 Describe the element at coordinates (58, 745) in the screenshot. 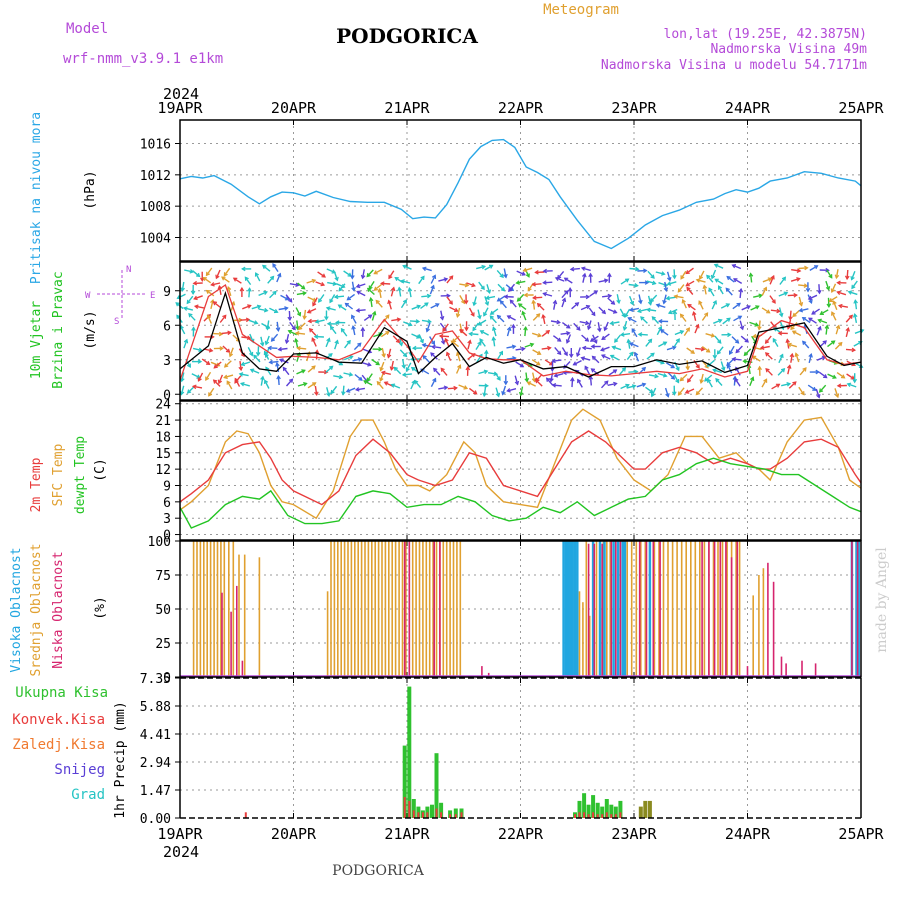

I see `precip-legend-item: Zaledj.Kisa` at that location.